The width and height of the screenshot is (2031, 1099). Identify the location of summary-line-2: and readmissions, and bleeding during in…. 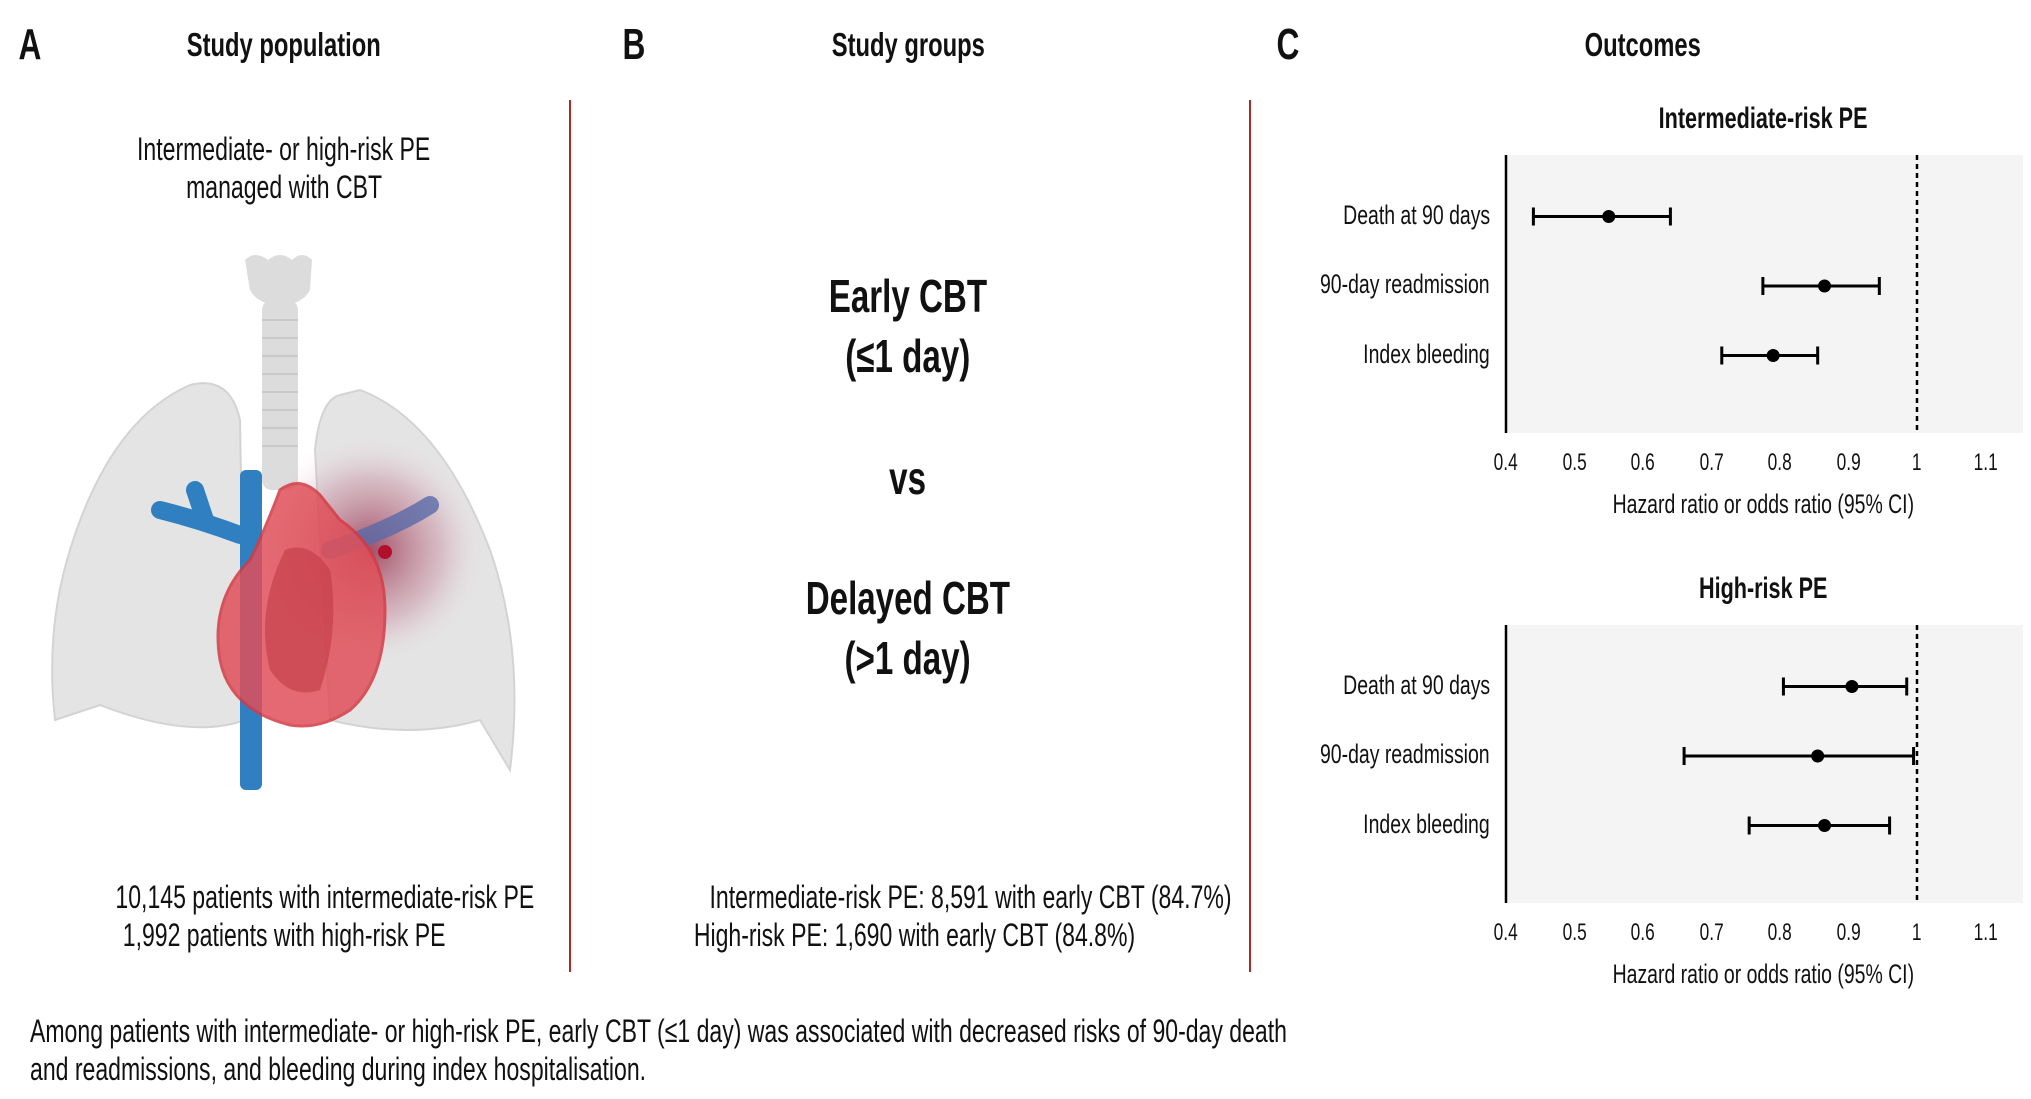
(338, 1069).